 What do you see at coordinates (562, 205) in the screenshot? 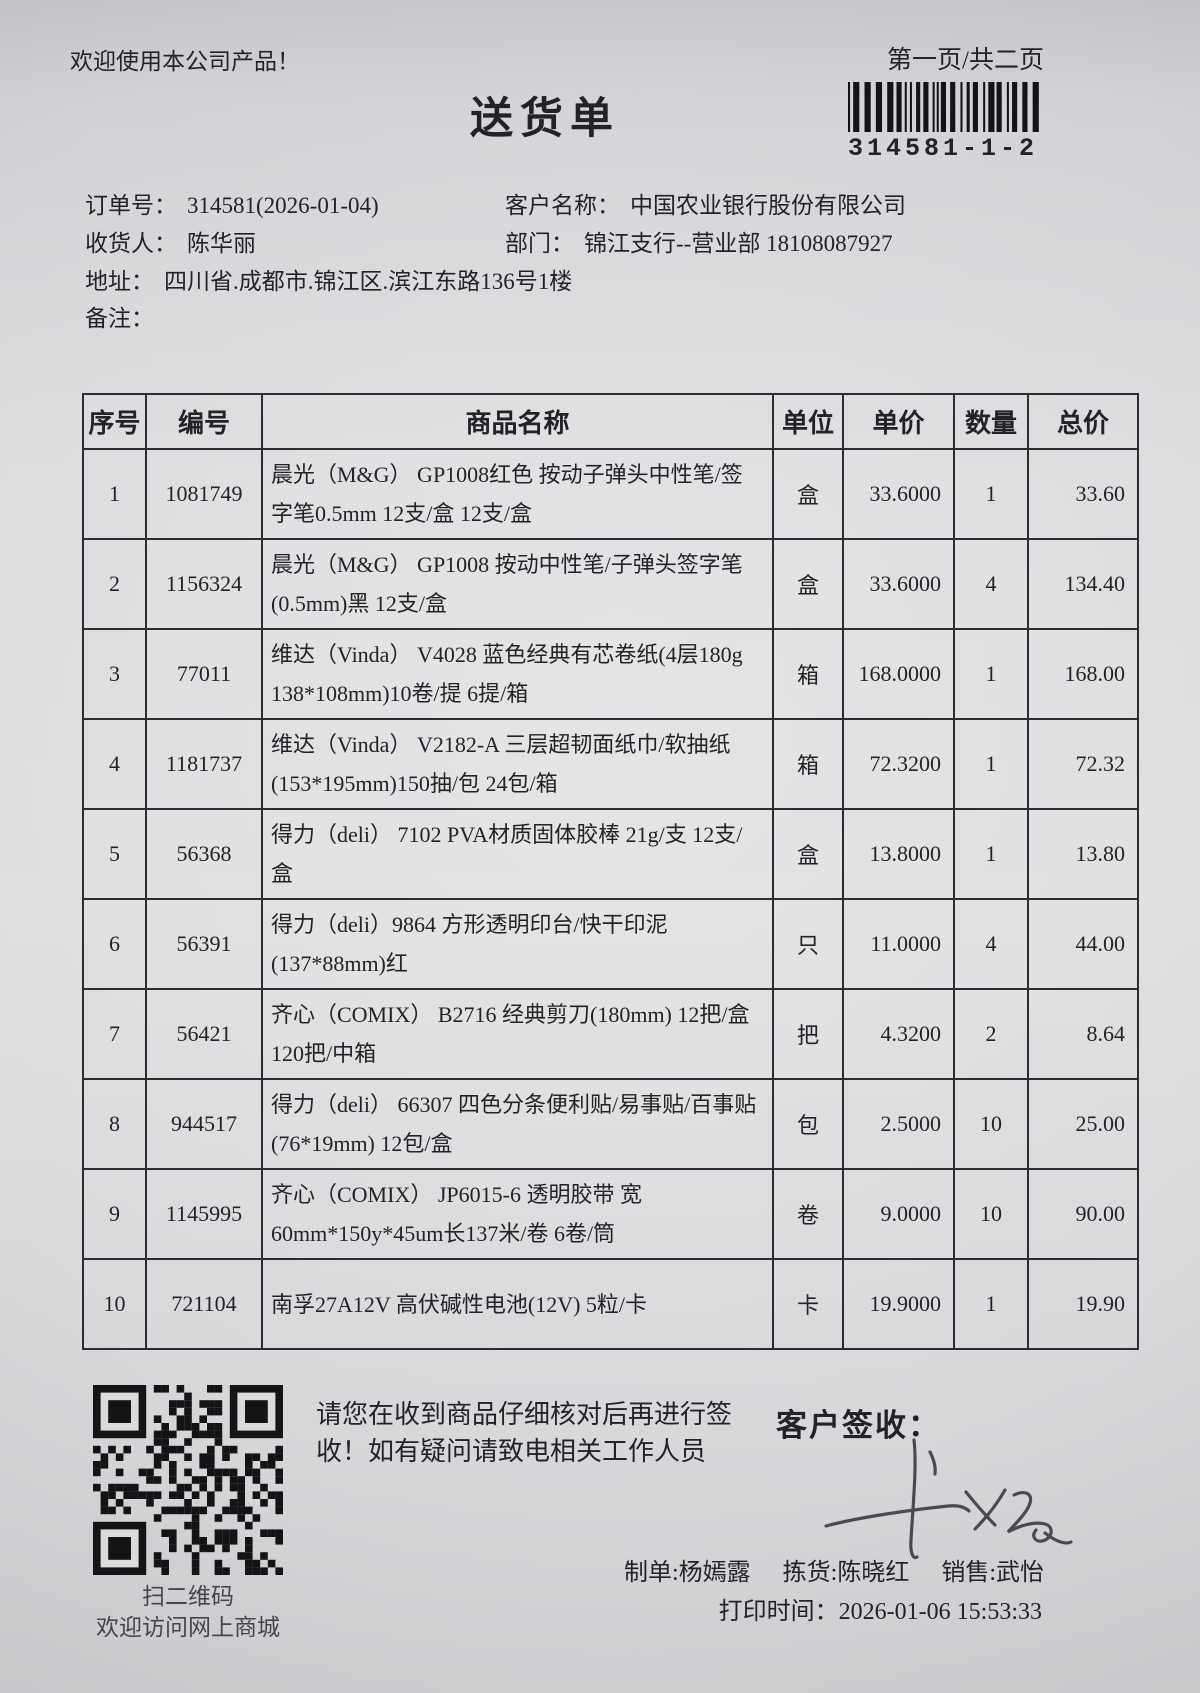
I see `customer-label: 客户名称：` at bounding box center [562, 205].